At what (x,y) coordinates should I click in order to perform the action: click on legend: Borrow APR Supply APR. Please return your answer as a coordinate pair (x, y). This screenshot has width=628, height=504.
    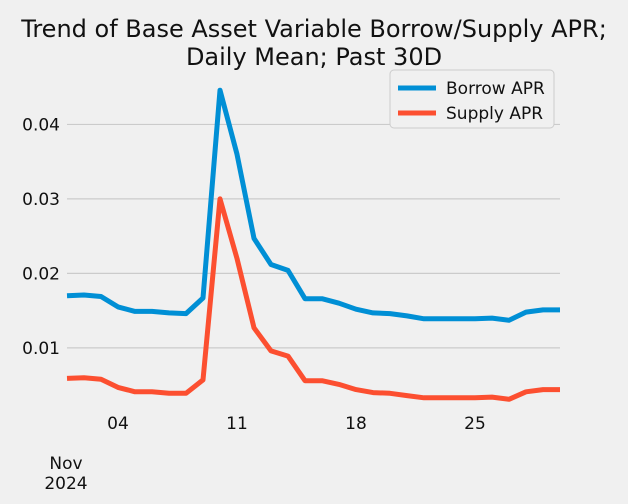
    Looking at the image, I should click on (472, 99).